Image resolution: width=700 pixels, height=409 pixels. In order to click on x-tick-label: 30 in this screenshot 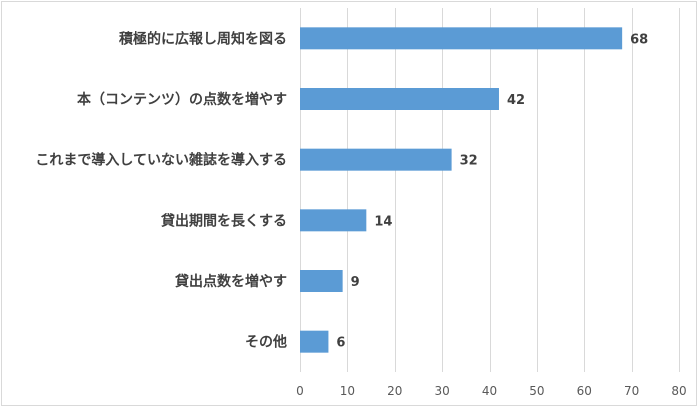, I will do `click(441, 391)`.